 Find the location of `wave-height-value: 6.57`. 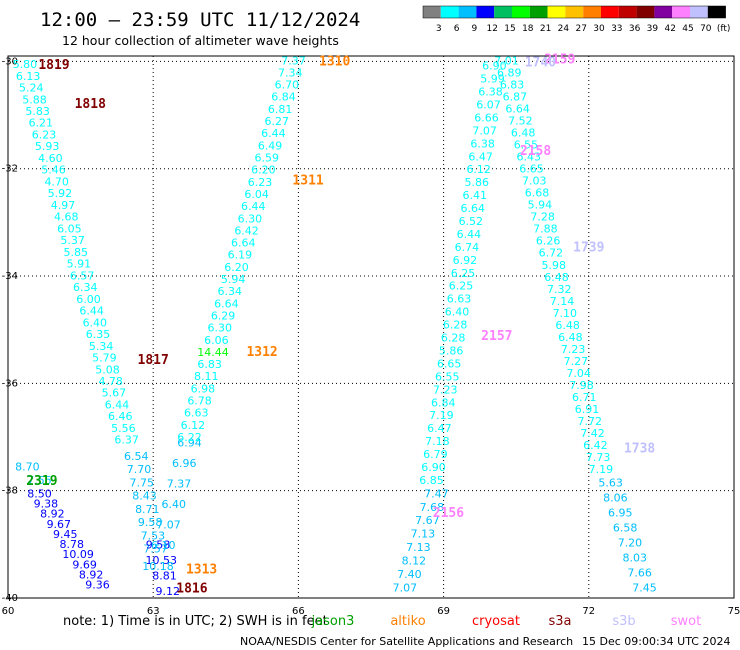

wave-height-value: 6.57 is located at coordinates (82, 275).